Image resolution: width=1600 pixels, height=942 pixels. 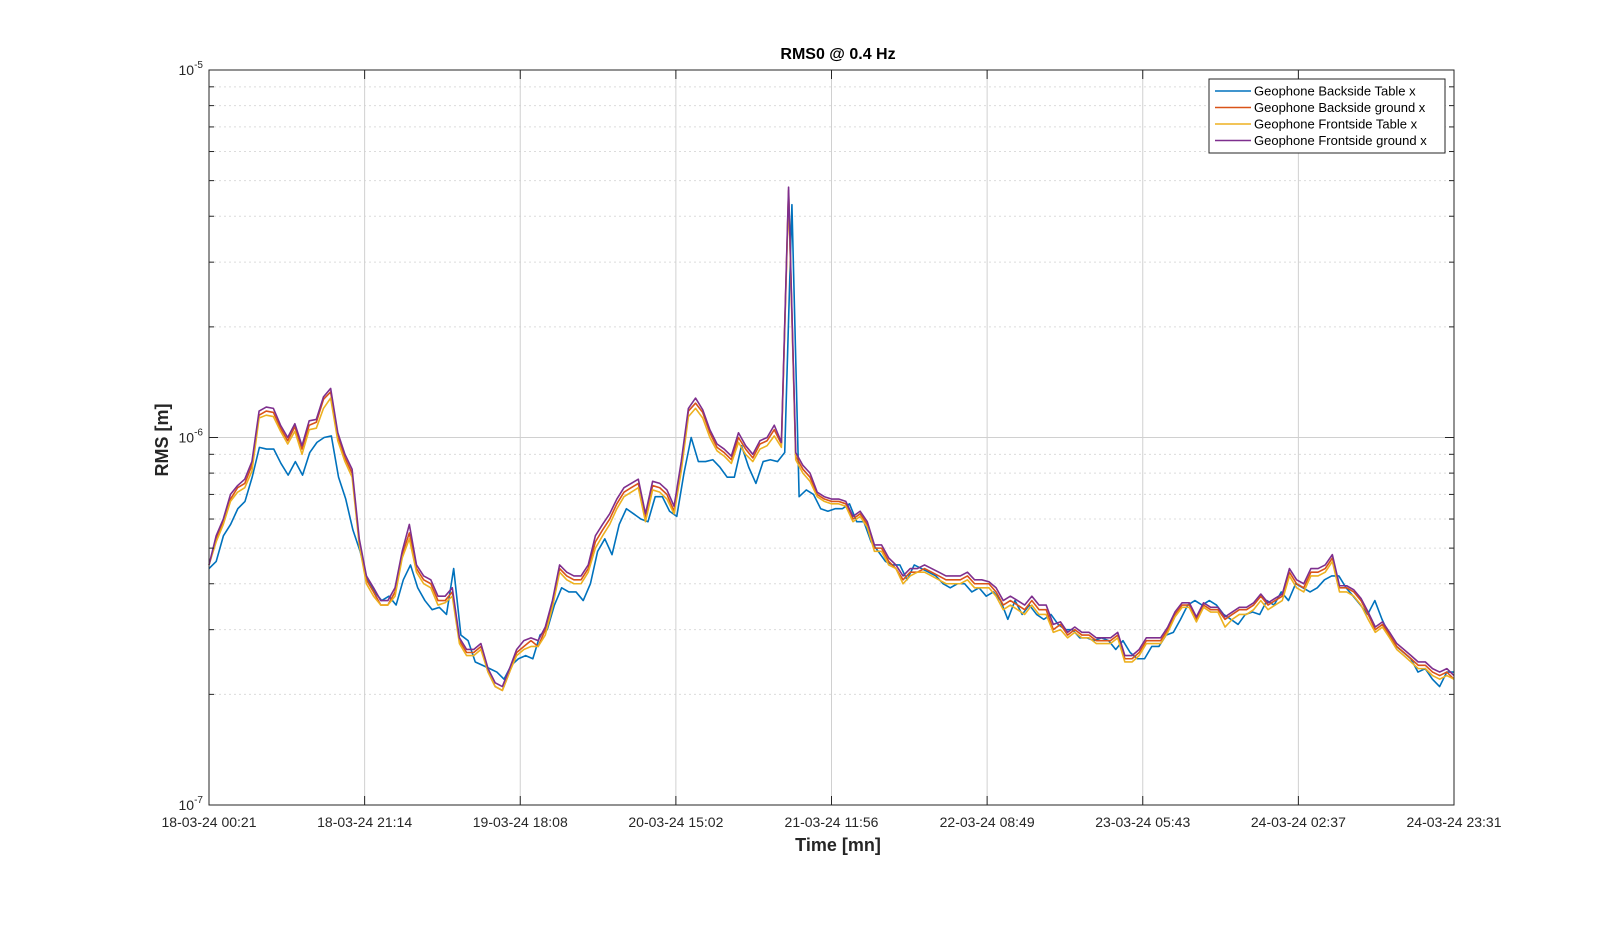 I want to click on y-axis-title: RMS [m], so click(x=162, y=440).